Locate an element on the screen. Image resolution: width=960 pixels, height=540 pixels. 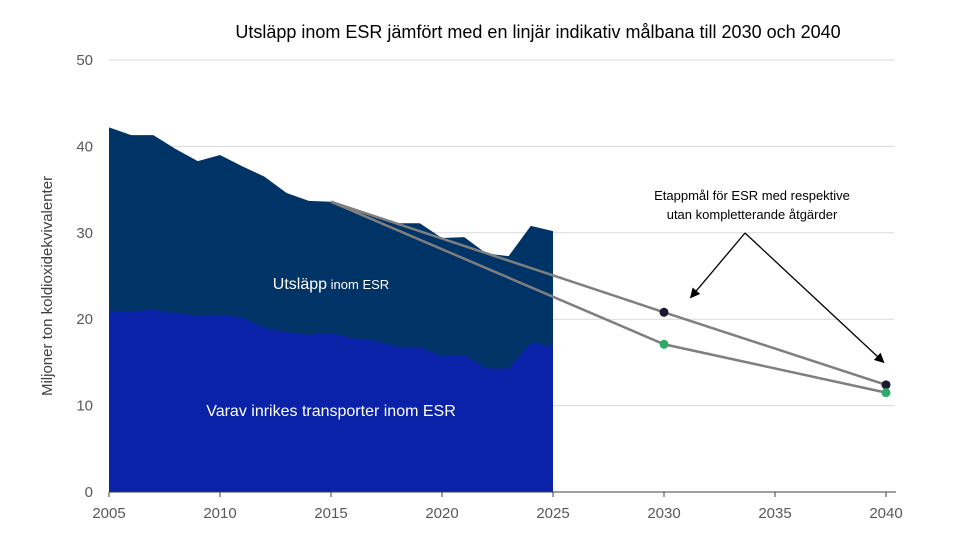
x-tick-2040: 2040 is located at coordinates (885, 513).